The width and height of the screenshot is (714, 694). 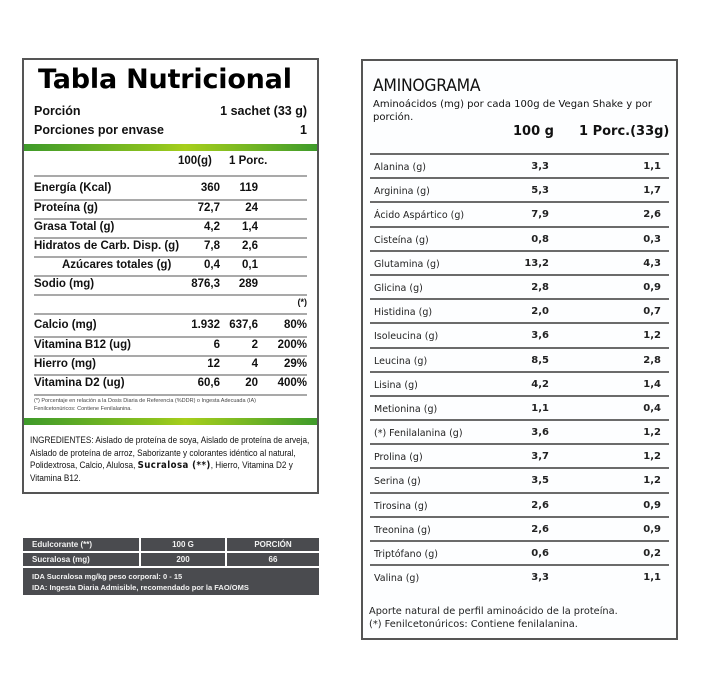 I want to click on servings-per-pack-value: 1, so click(x=303, y=130).